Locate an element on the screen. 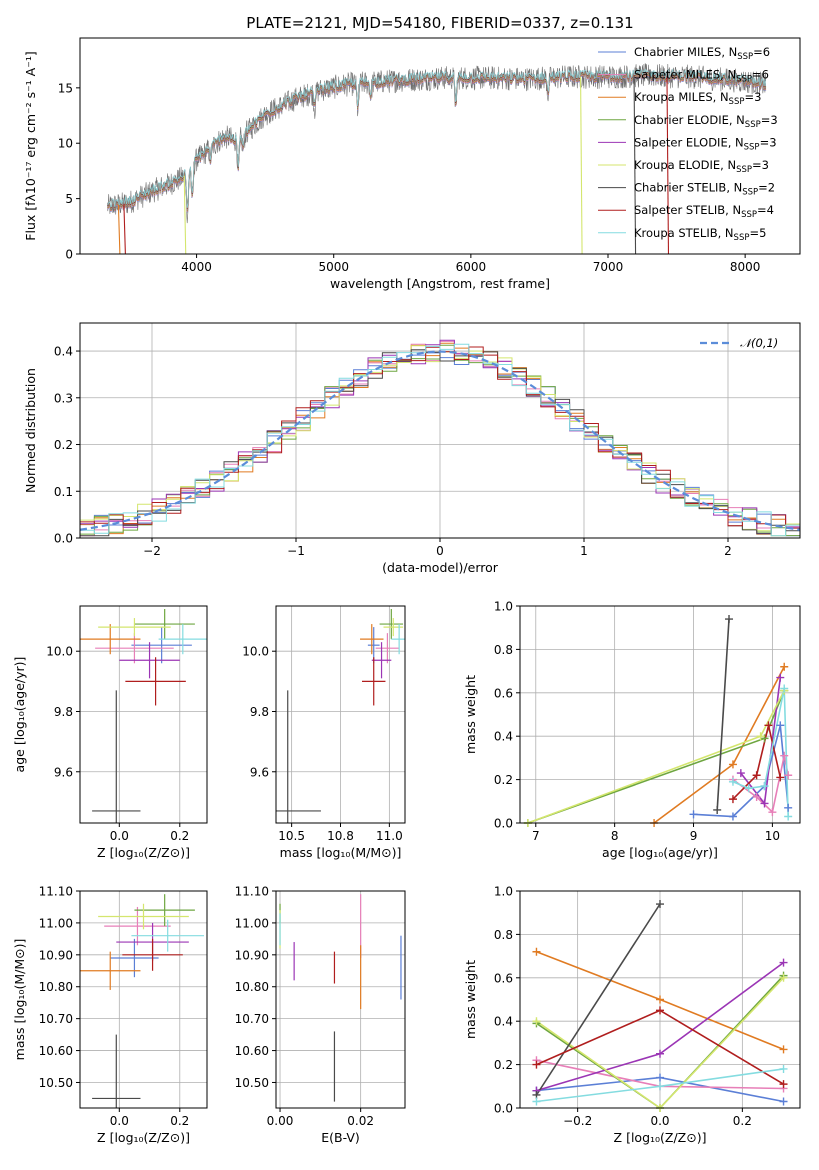 This screenshot has height=1170, width=819. histogram-step-salpeter-elodie is located at coordinates (440, 436).